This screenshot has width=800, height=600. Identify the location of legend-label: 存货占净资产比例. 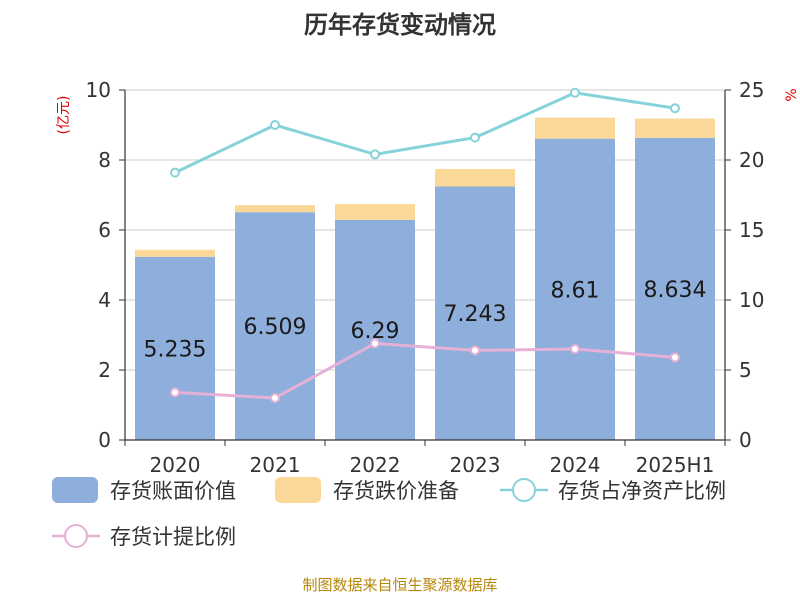
(642, 491).